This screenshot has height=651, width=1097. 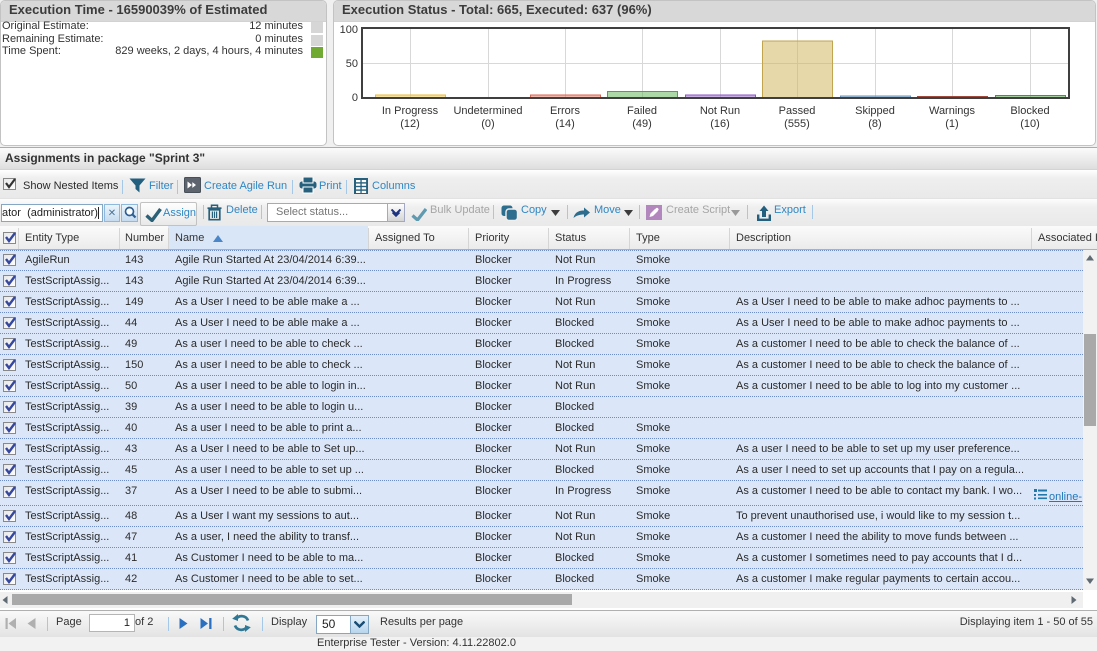 What do you see at coordinates (797, 124) in the screenshot?
I see `svg-text: (555)` at bounding box center [797, 124].